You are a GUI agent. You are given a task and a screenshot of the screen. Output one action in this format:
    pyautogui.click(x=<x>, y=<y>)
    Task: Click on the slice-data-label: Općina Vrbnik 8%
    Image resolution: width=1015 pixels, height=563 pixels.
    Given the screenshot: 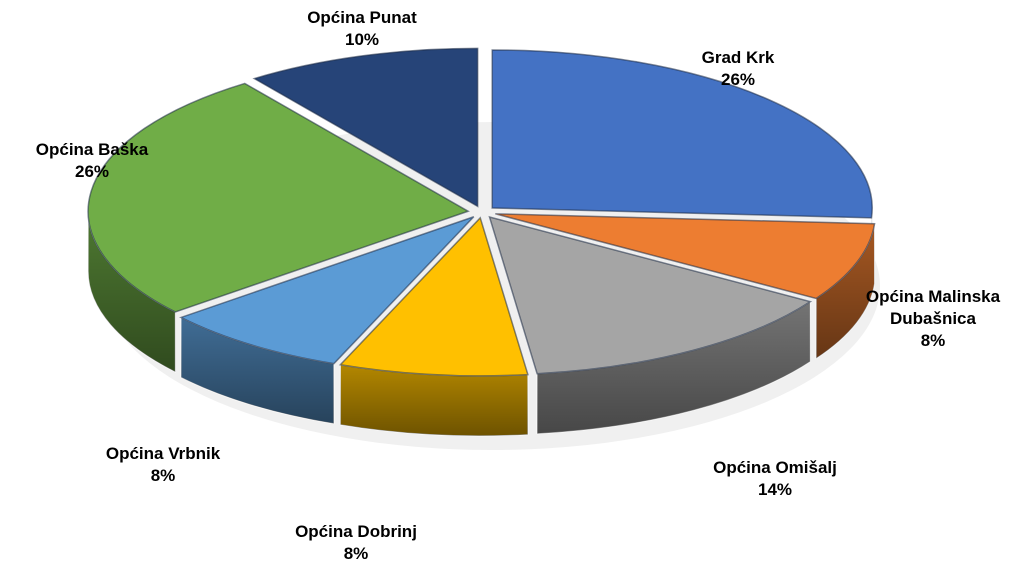 What is the action you would take?
    pyautogui.click(x=163, y=464)
    